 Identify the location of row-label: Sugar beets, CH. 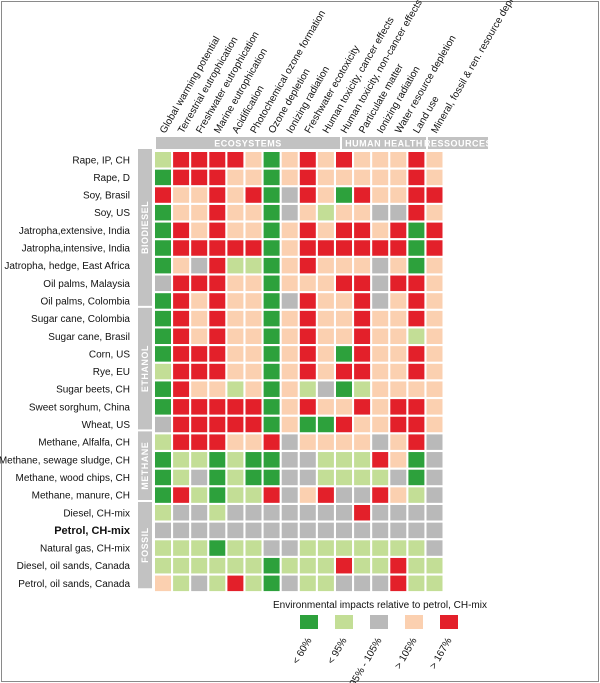
(93, 390).